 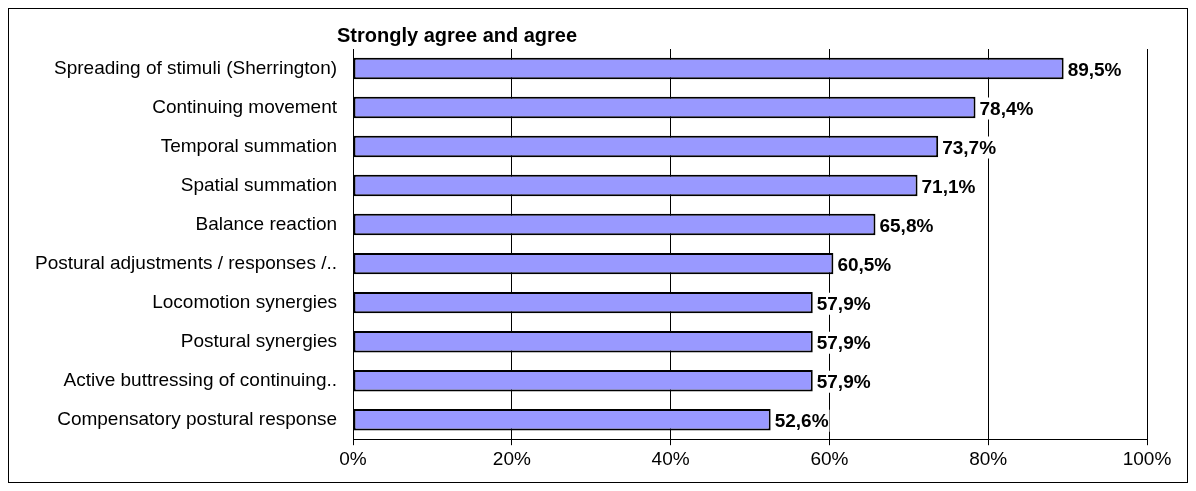 I want to click on y-tick-label: Compensatory postural response, so click(x=197, y=418).